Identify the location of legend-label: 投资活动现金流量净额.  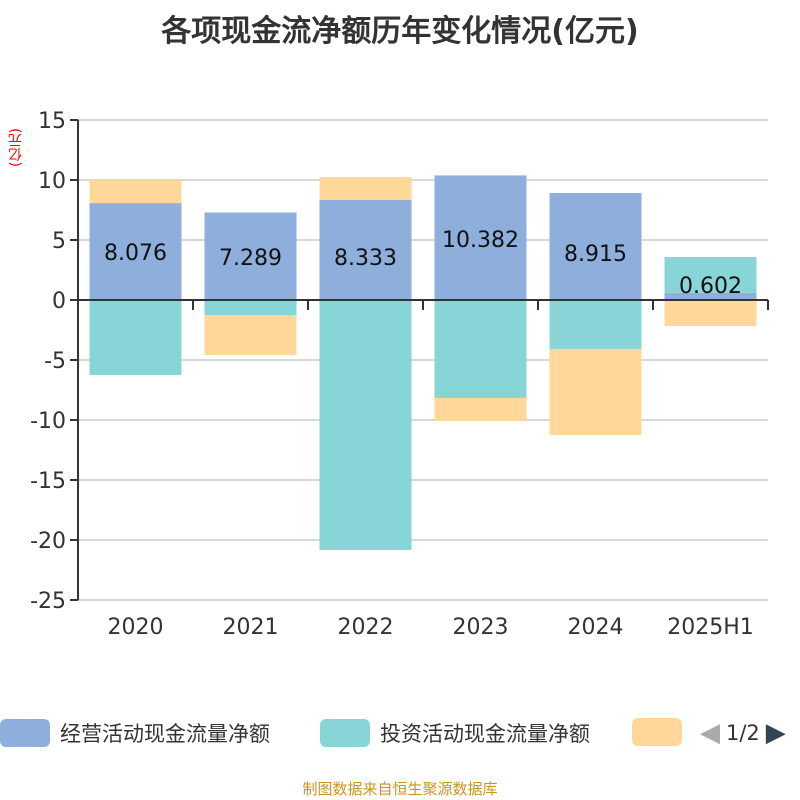
(485, 734).